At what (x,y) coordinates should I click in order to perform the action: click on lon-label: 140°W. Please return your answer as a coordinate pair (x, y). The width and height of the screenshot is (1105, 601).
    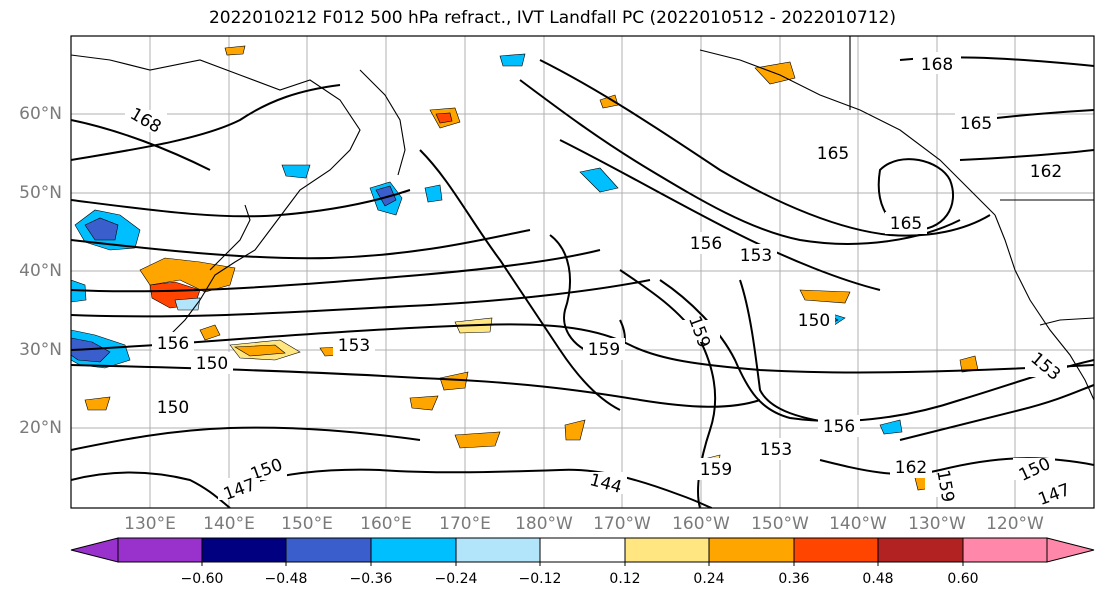
    Looking at the image, I should click on (858, 524).